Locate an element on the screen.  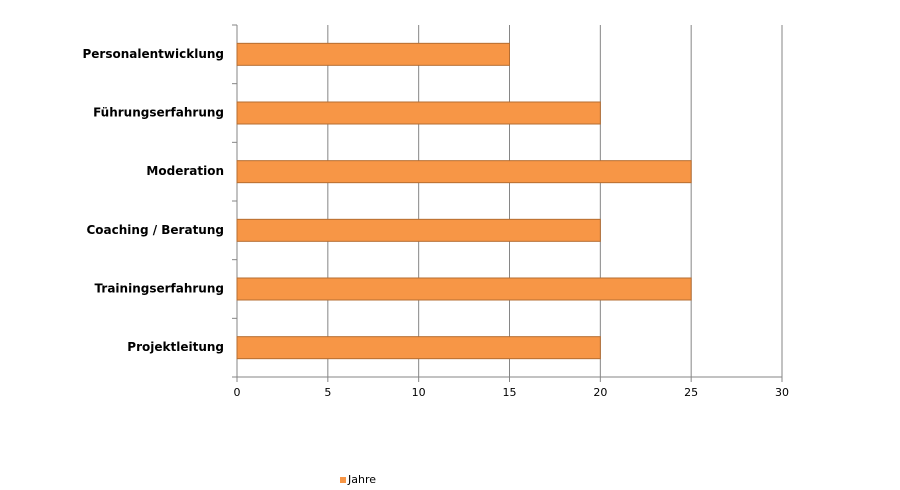
x-tick-label: 15 is located at coordinates (510, 392).